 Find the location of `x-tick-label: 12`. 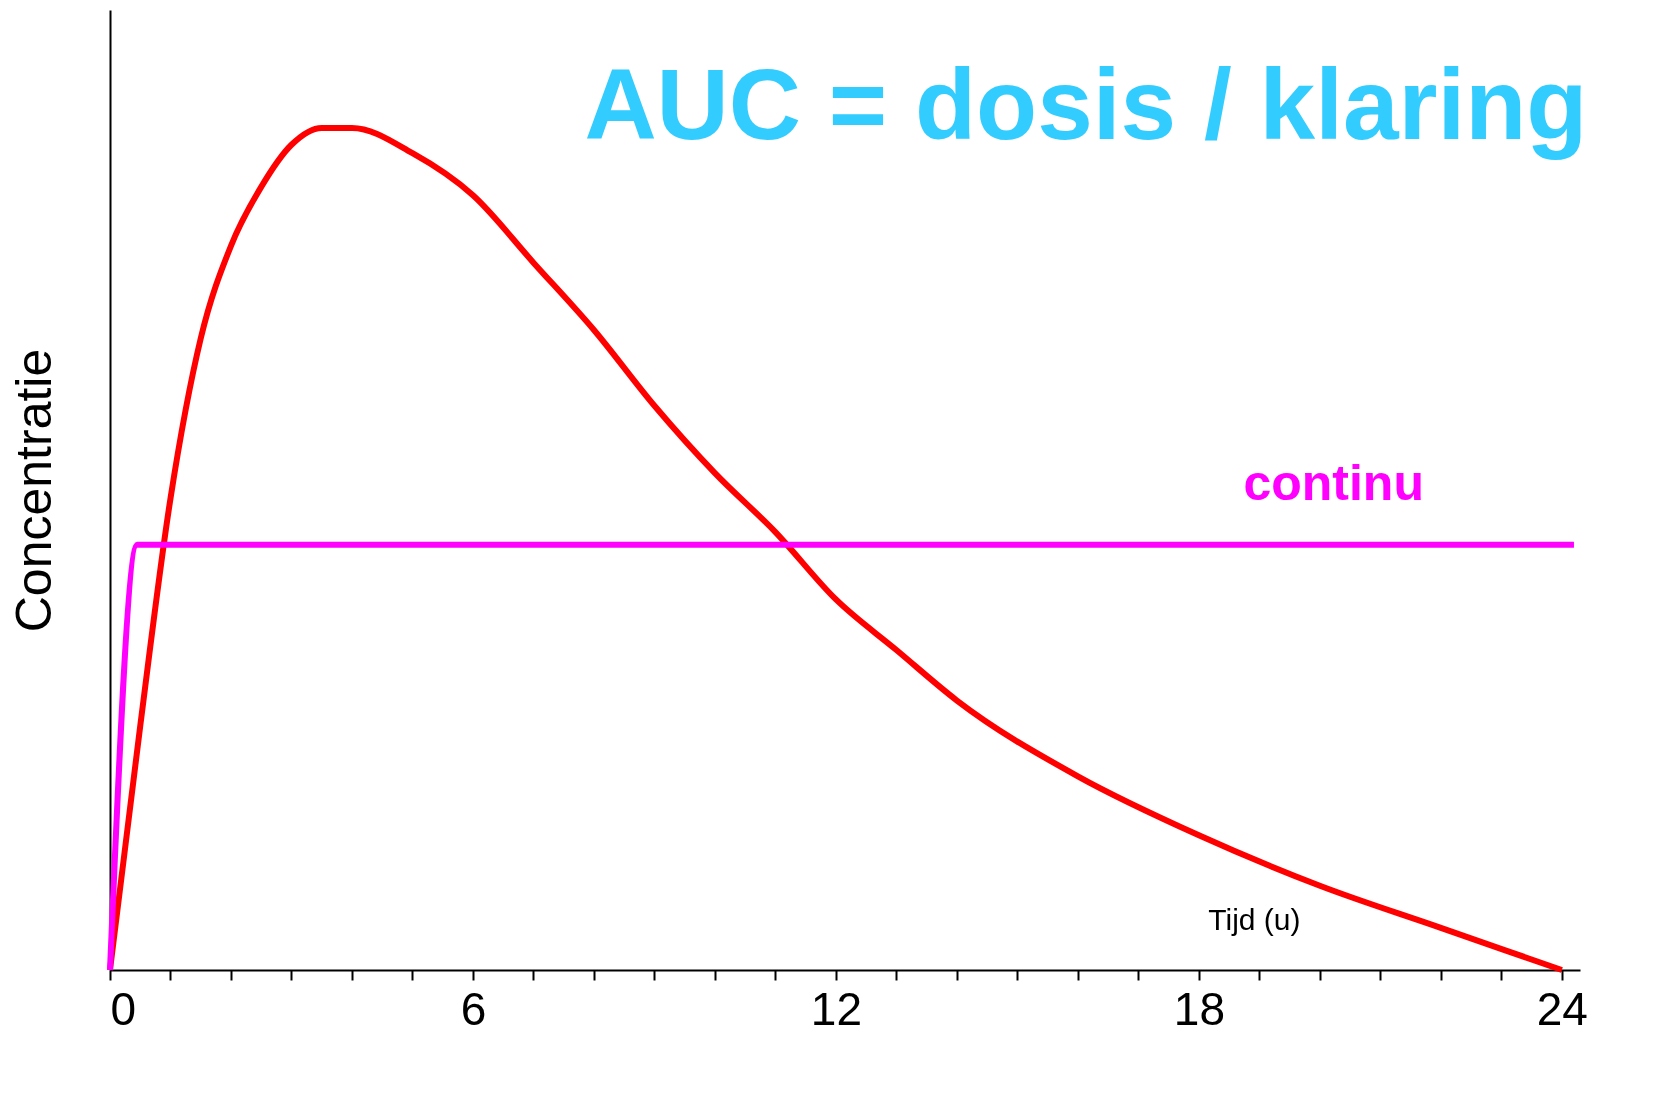

x-tick-label: 12 is located at coordinates (836, 1008).